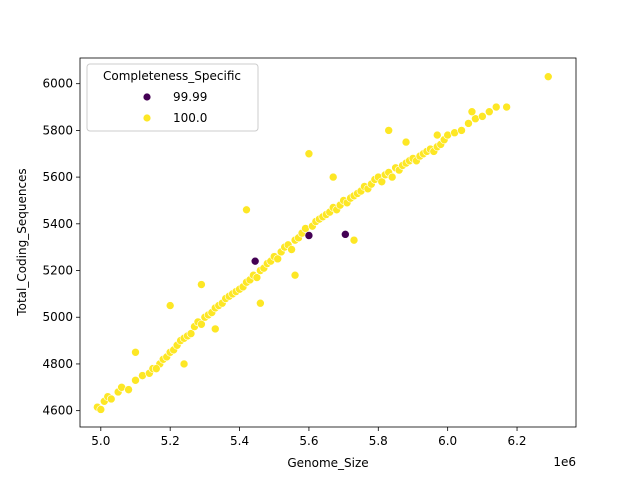 The width and height of the screenshot is (640, 480). I want to click on y-axis-title: Total_Coding_Sequences, so click(22, 242).